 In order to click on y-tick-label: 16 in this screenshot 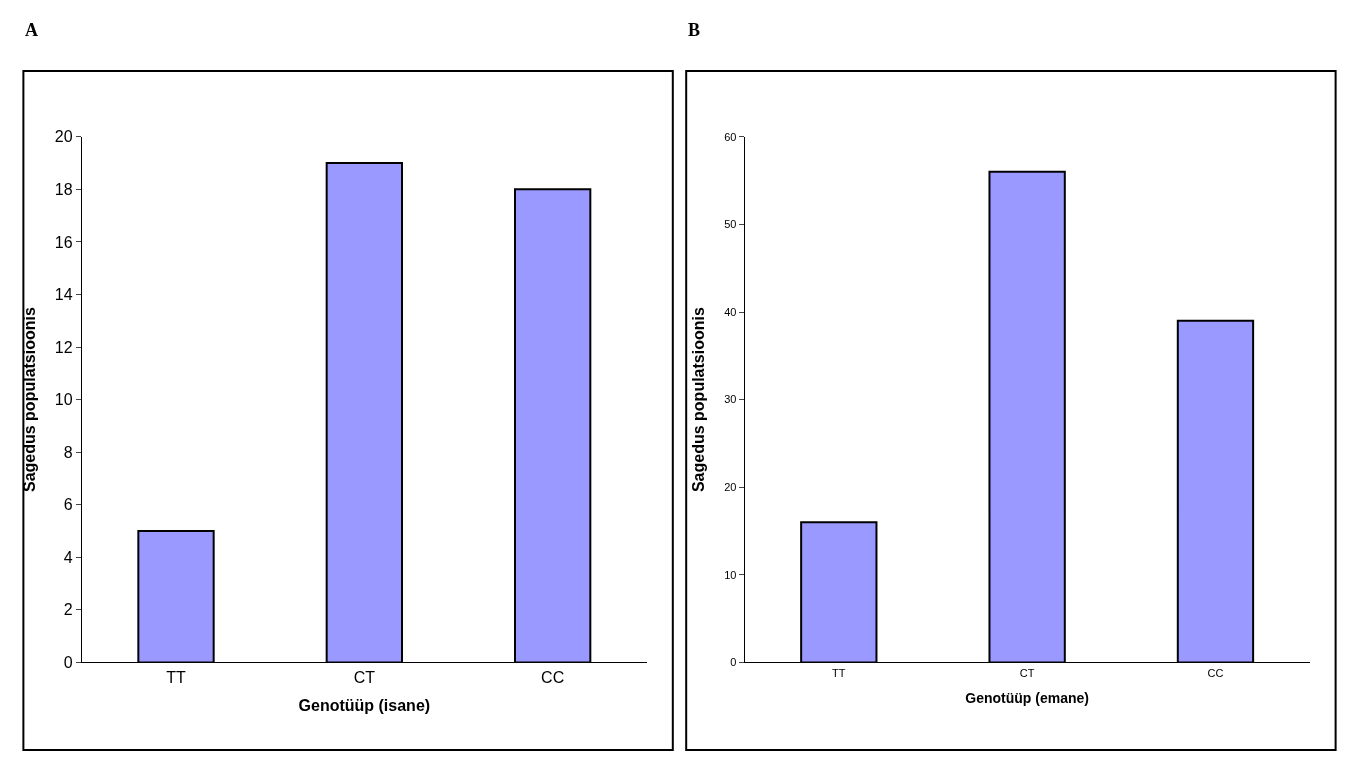, I will do `click(63, 242)`.